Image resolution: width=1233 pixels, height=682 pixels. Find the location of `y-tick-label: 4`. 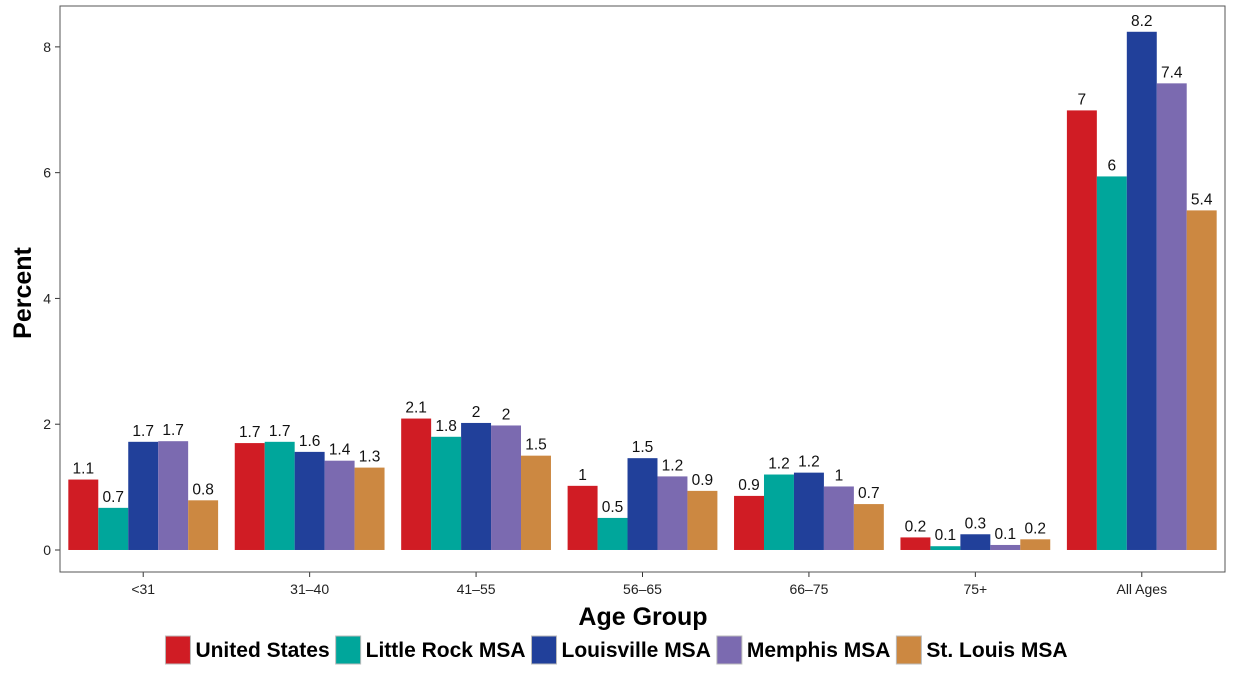

y-tick-label: 4 is located at coordinates (47, 298).